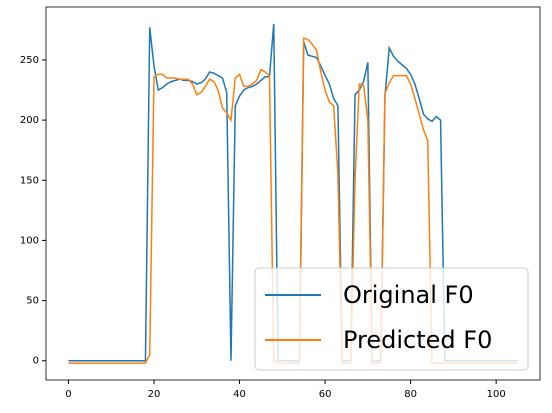  What do you see at coordinates (239, 394) in the screenshot?
I see `x-tick-label: 40` at bounding box center [239, 394].